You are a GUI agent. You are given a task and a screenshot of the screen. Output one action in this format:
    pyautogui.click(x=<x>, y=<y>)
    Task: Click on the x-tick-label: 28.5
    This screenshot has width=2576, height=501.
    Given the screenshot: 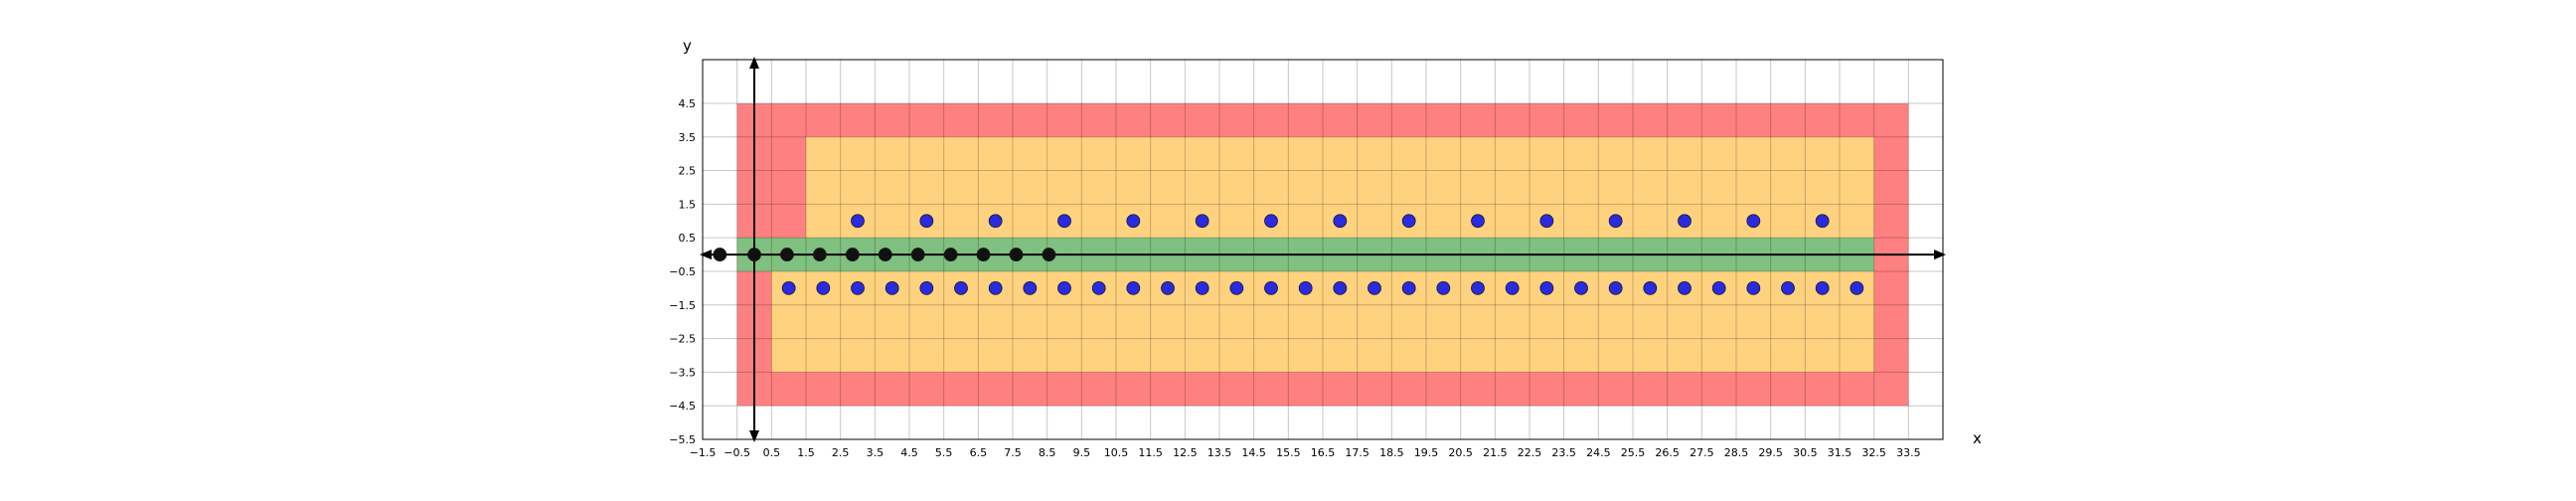 What is the action you would take?
    pyautogui.click(x=1736, y=452)
    